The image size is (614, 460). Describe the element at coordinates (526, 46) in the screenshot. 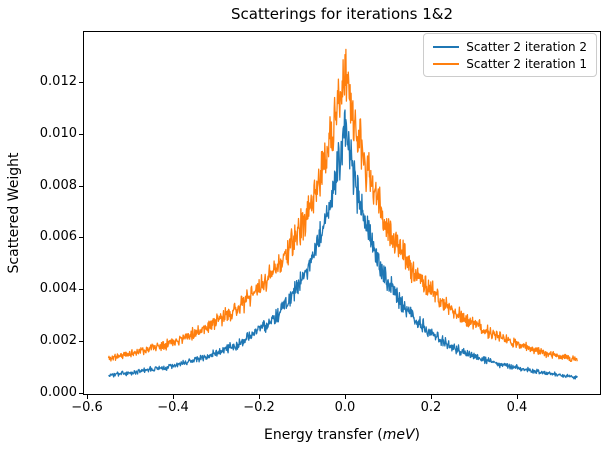

I see `legend-item-label: Scatter 2 iteration 2` at that location.